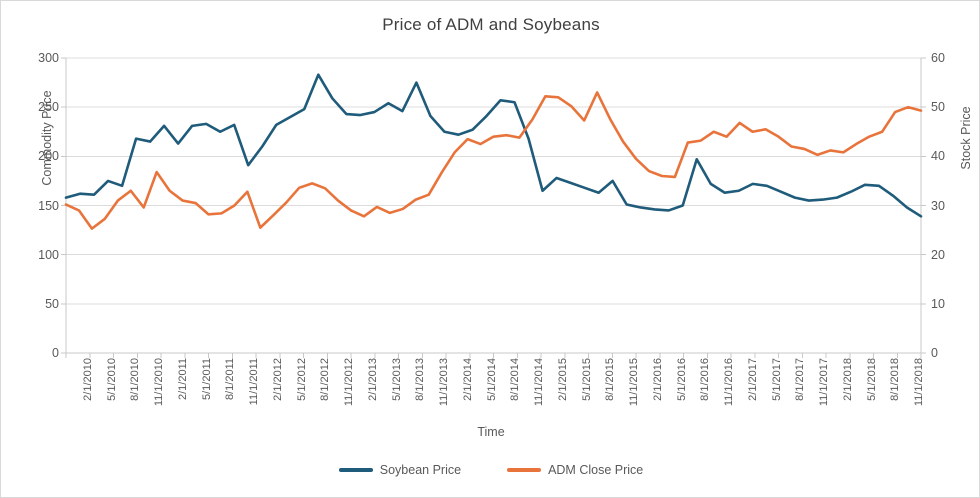 The height and width of the screenshot is (498, 980). Describe the element at coordinates (48, 205) in the screenshot. I see `y-axis-left-tick: 150` at that location.